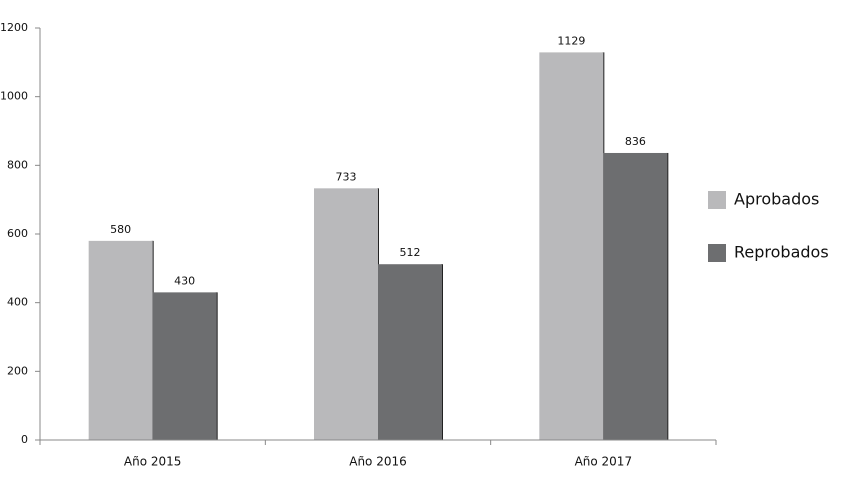 The width and height of the screenshot is (844, 488). What do you see at coordinates (17, 233) in the screenshot?
I see `y-tick-label: 600` at bounding box center [17, 233].